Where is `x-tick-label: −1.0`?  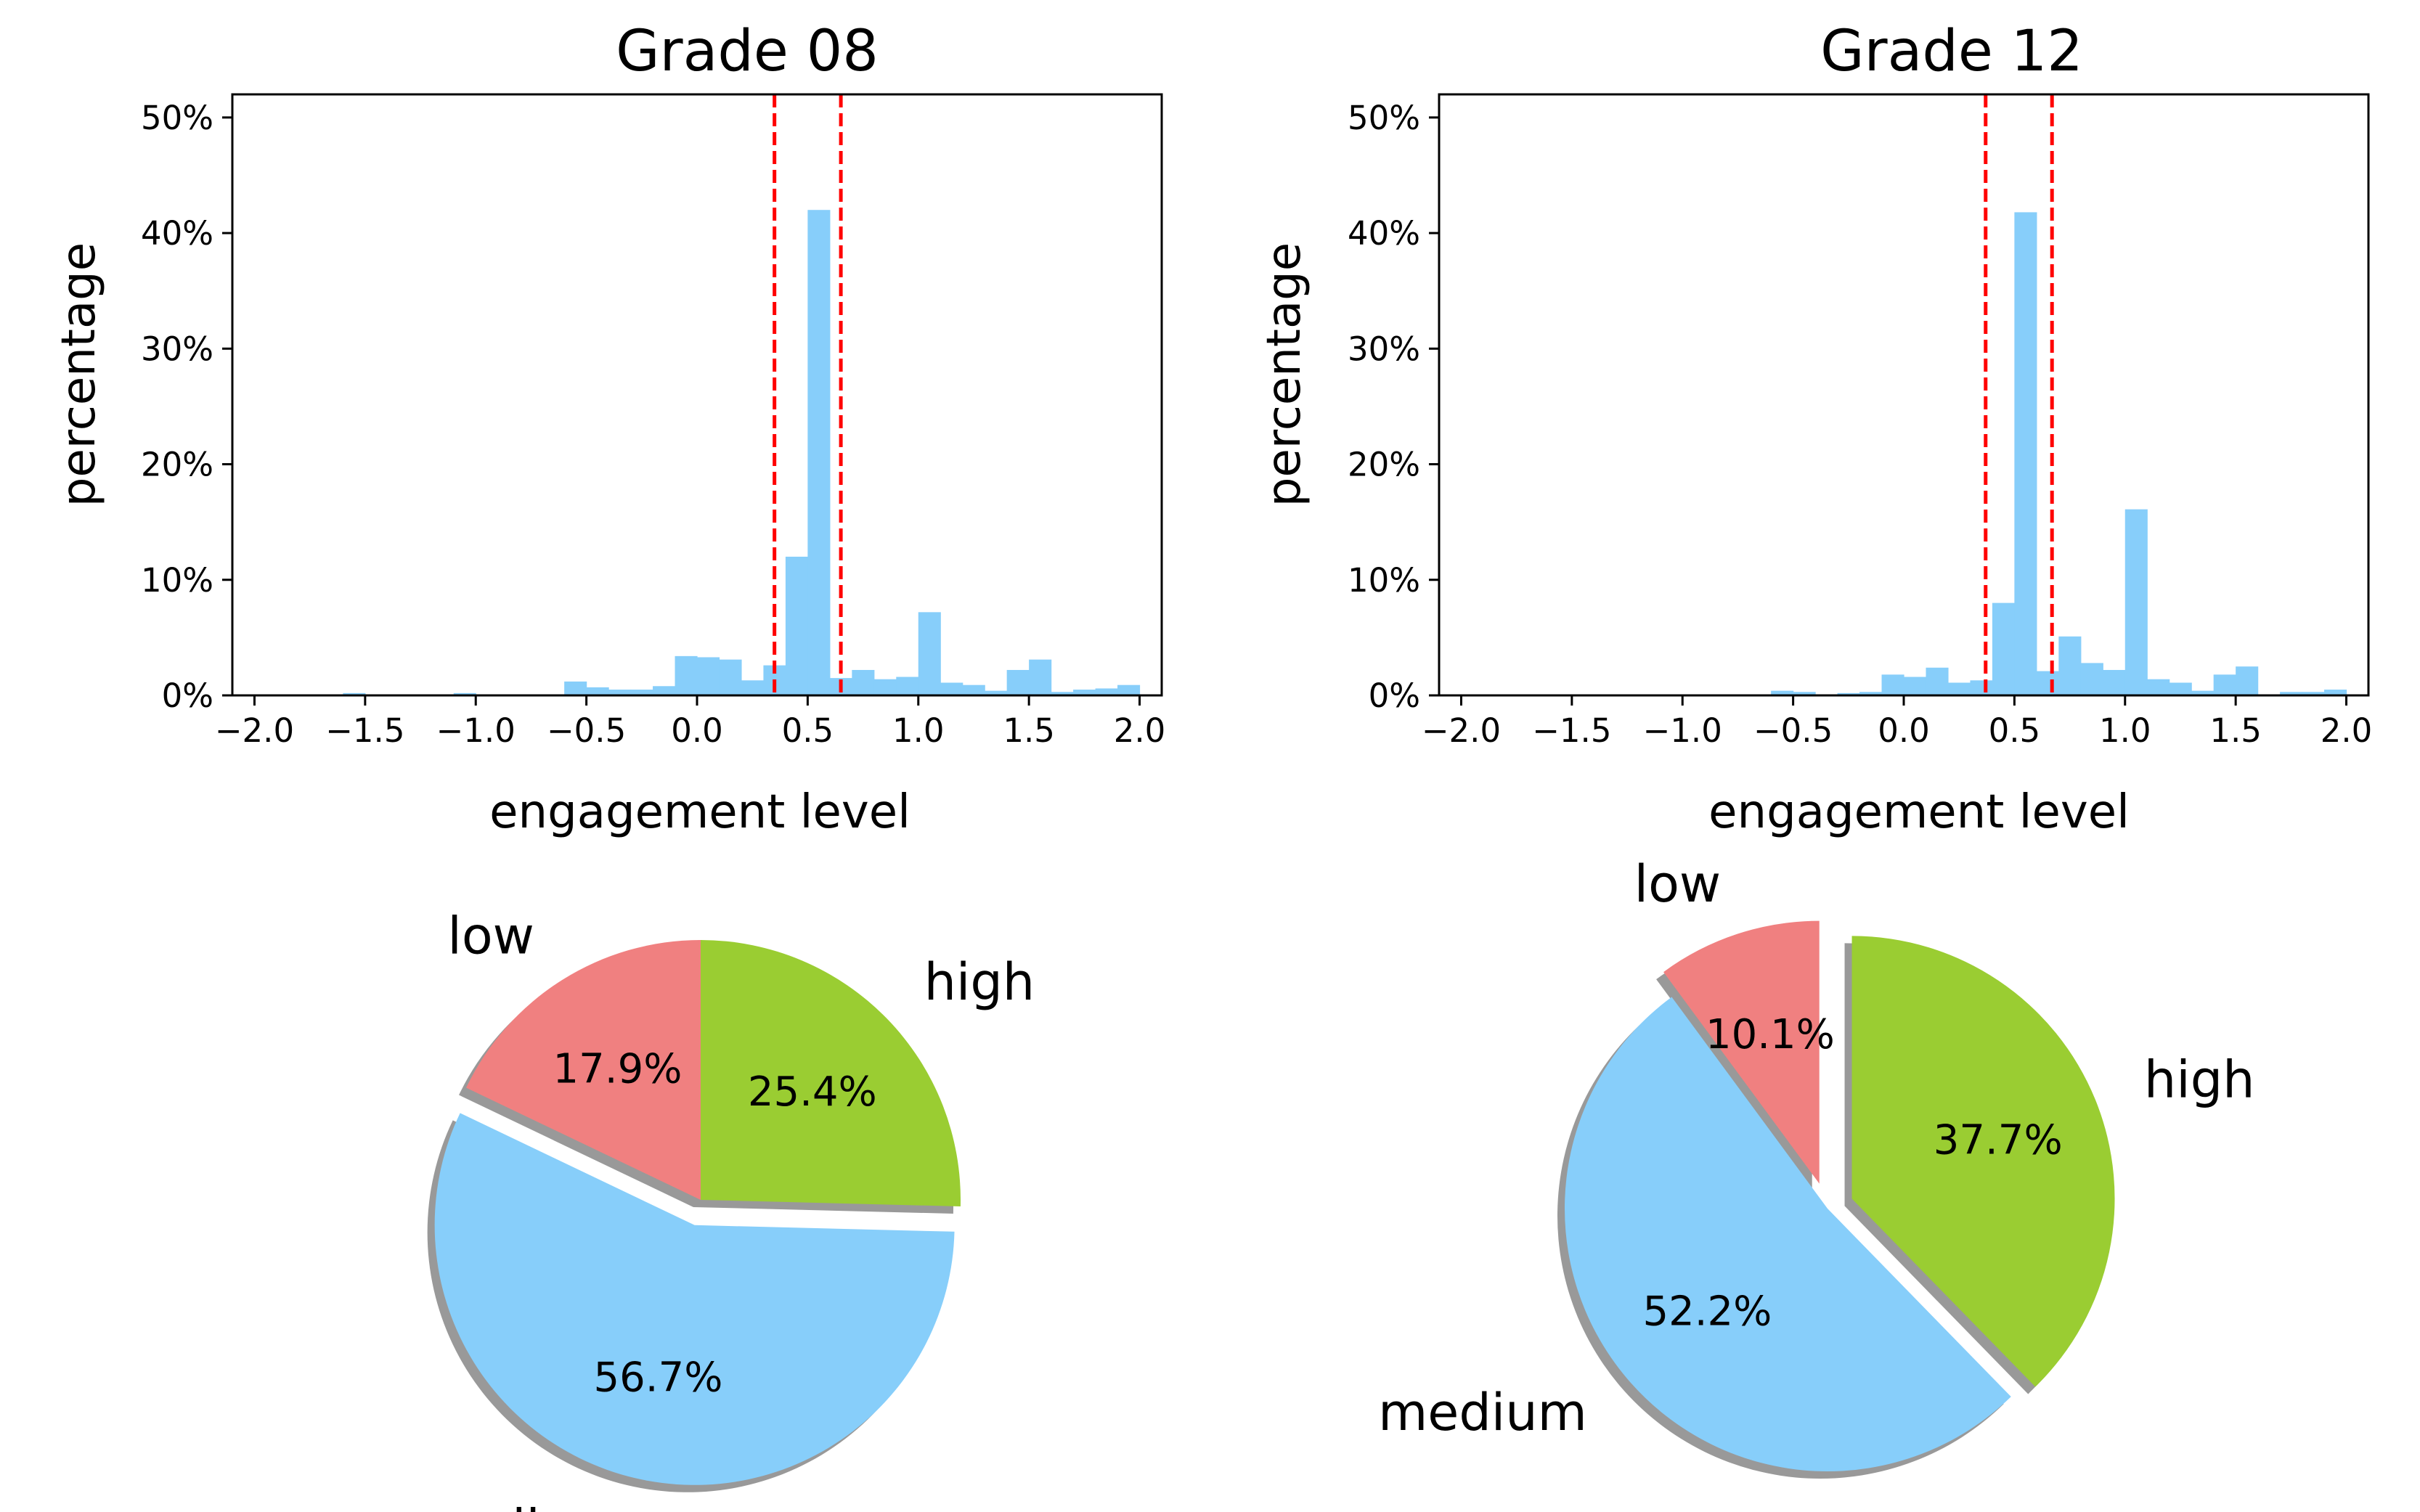 x-tick-label: −1.0 is located at coordinates (476, 730).